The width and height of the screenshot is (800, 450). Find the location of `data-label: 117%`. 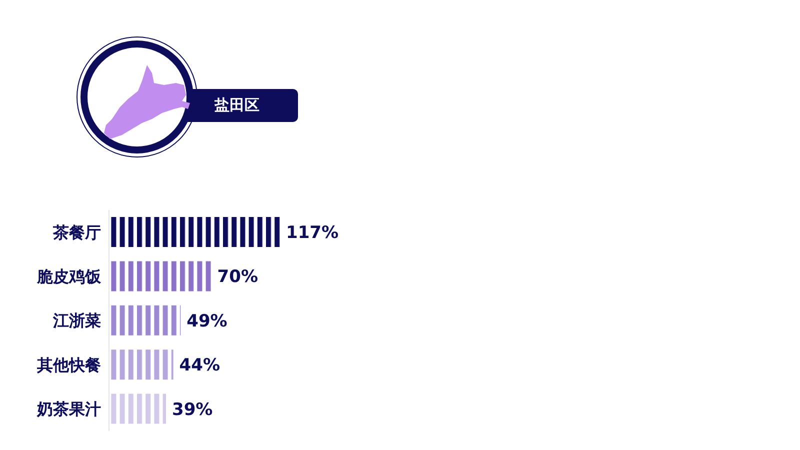

data-label: 117% is located at coordinates (312, 233).